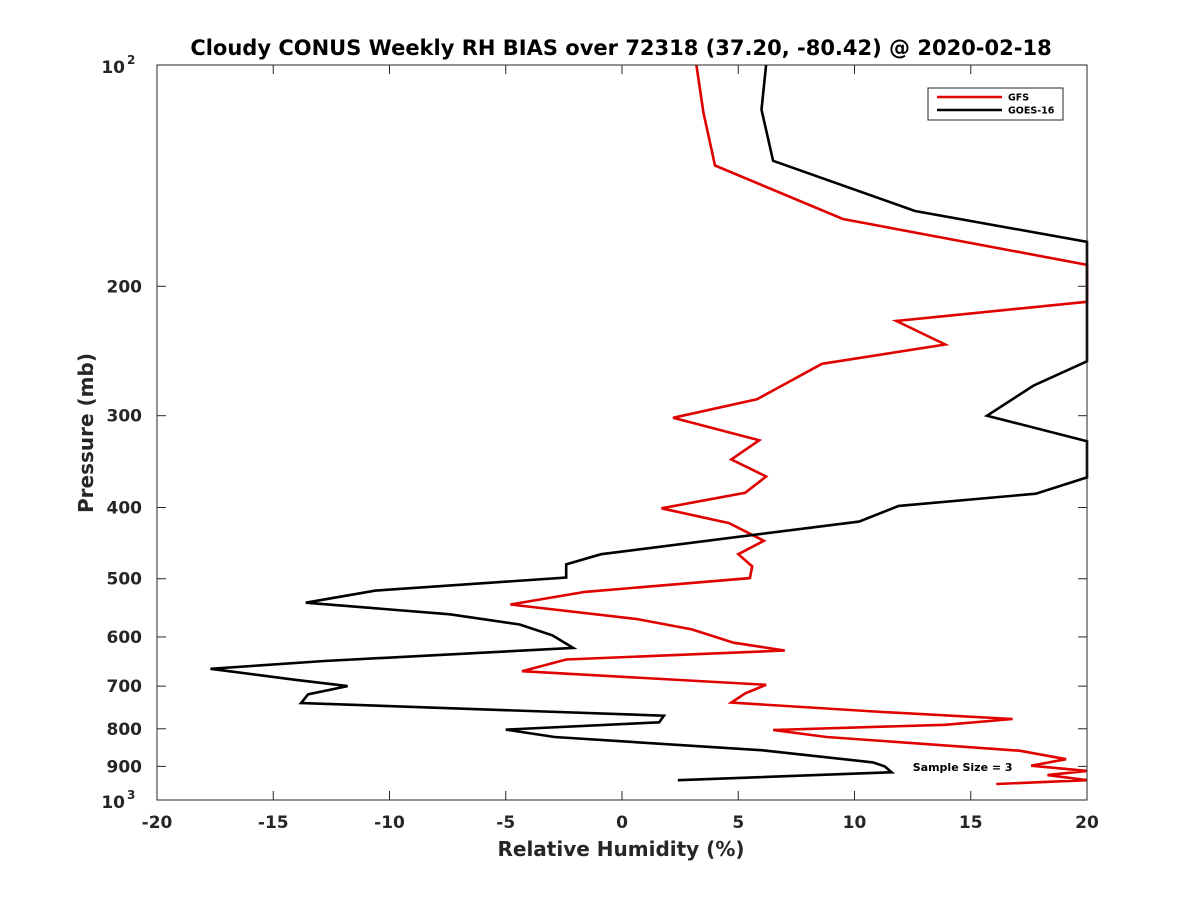  What do you see at coordinates (1087, 823) in the screenshot?
I see `x-tick-label: 20` at bounding box center [1087, 823].